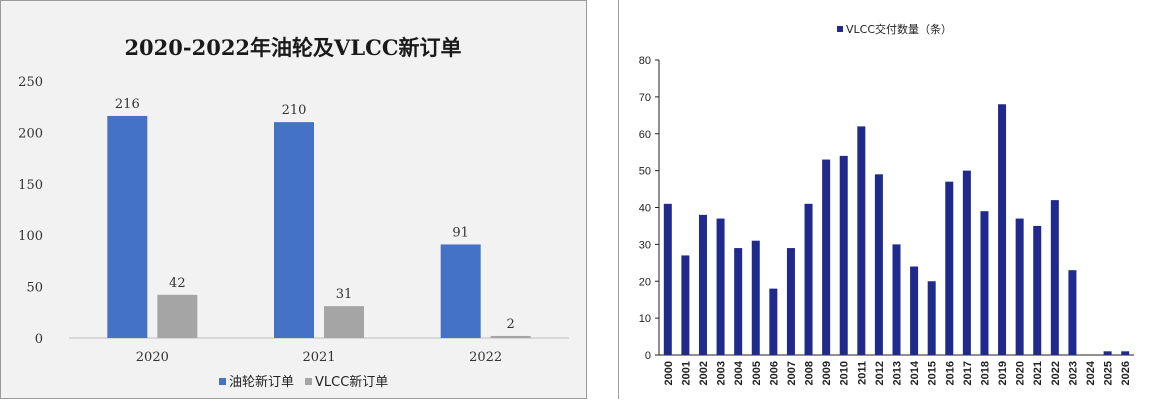  Describe the element at coordinates (933, 373) in the screenshot. I see `x-tick-label: 2015` at that location.